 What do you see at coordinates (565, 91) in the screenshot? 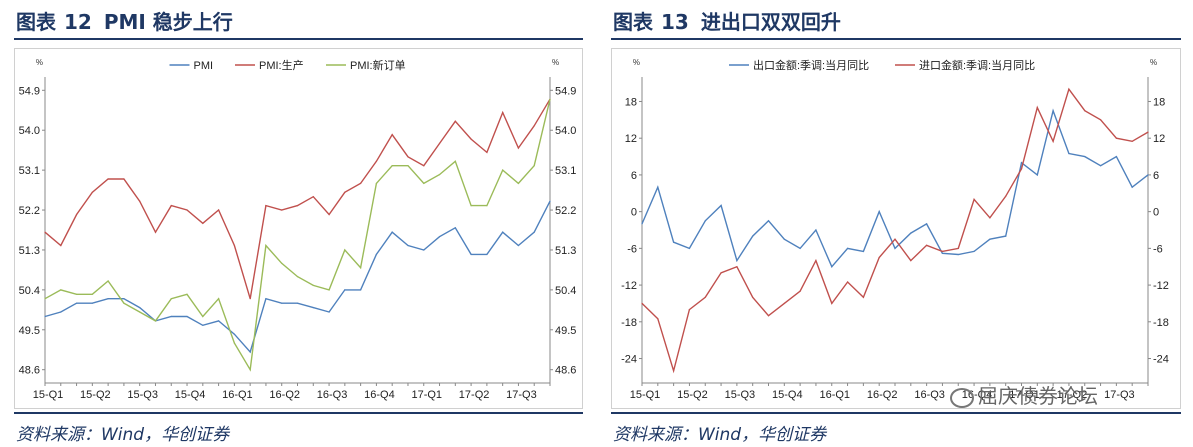
I see `y-tick-label-right: 54.9` at bounding box center [565, 91].